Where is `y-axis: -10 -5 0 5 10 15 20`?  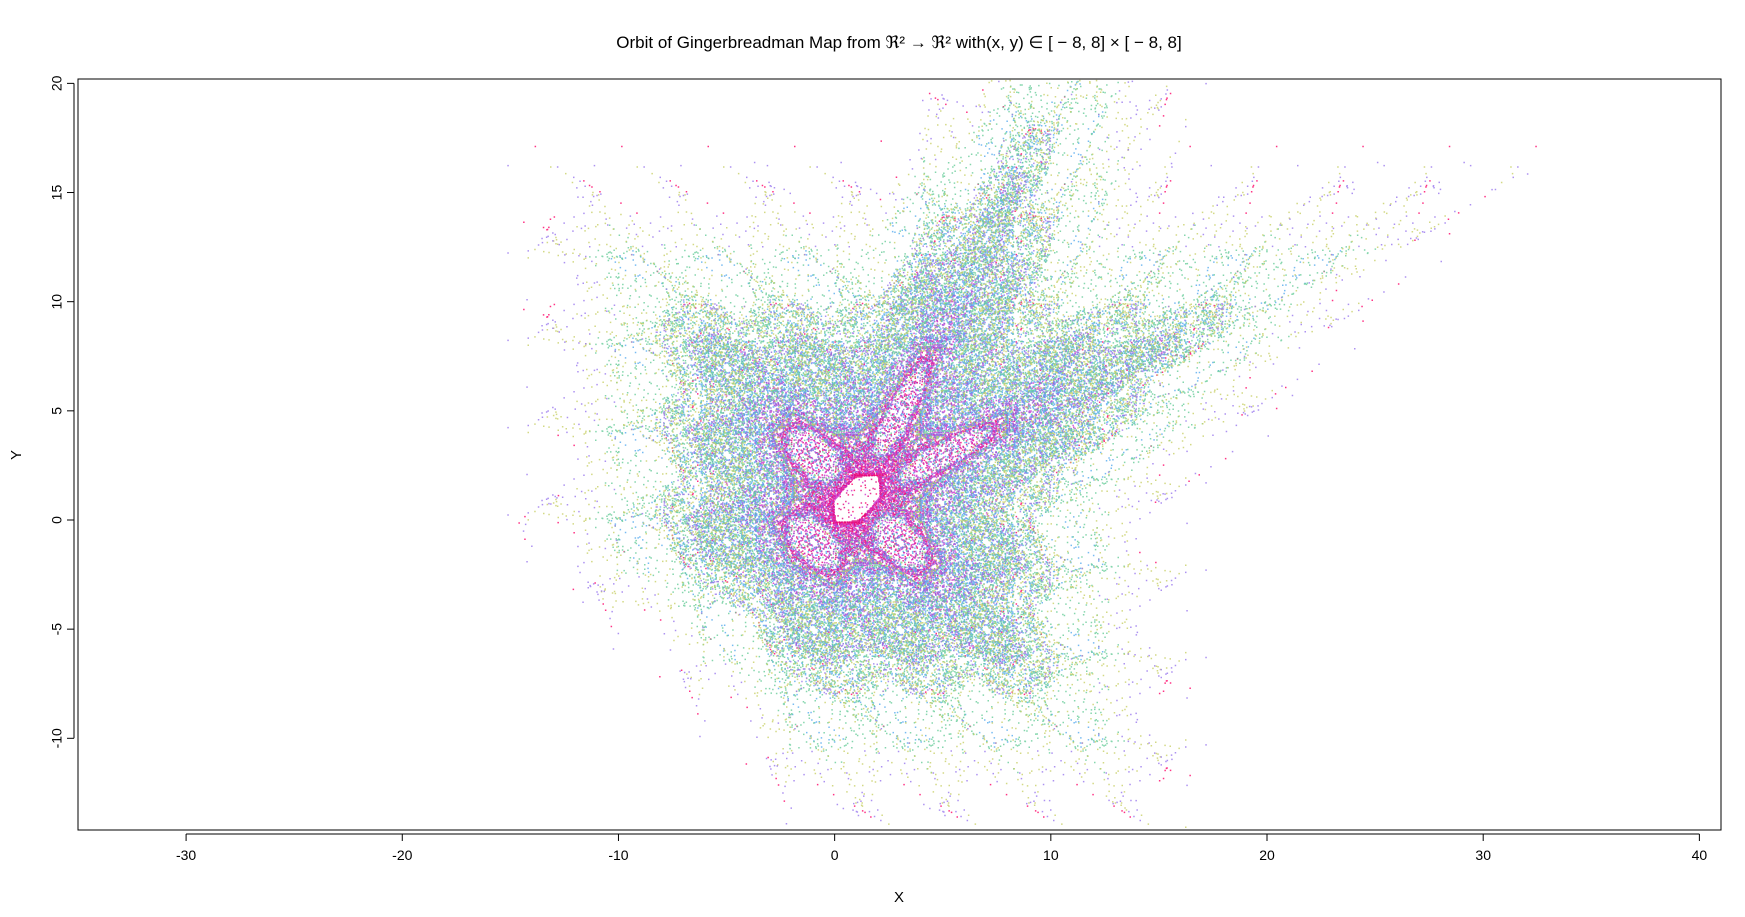 y-axis: -10 -5 0 5 10 15 20 is located at coordinates (62, 411).